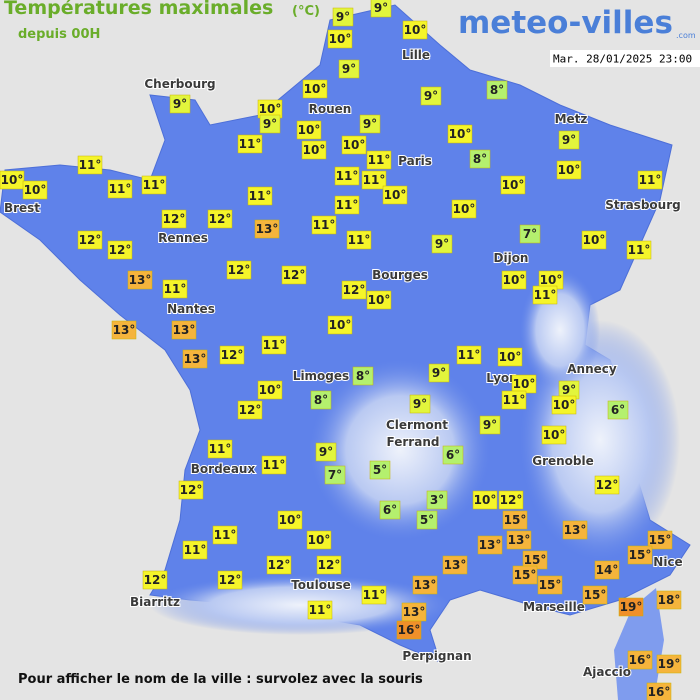 The width and height of the screenshot is (700, 700). What do you see at coordinates (22, 208) in the screenshot?
I see `city-name: Brest` at bounding box center [22, 208].